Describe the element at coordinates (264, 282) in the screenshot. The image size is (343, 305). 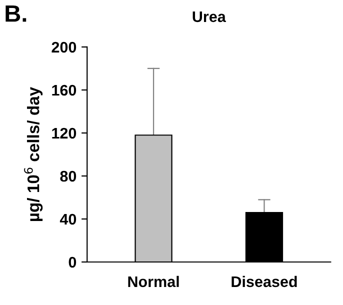
I see `x-tick-label: Diseased` at that location.